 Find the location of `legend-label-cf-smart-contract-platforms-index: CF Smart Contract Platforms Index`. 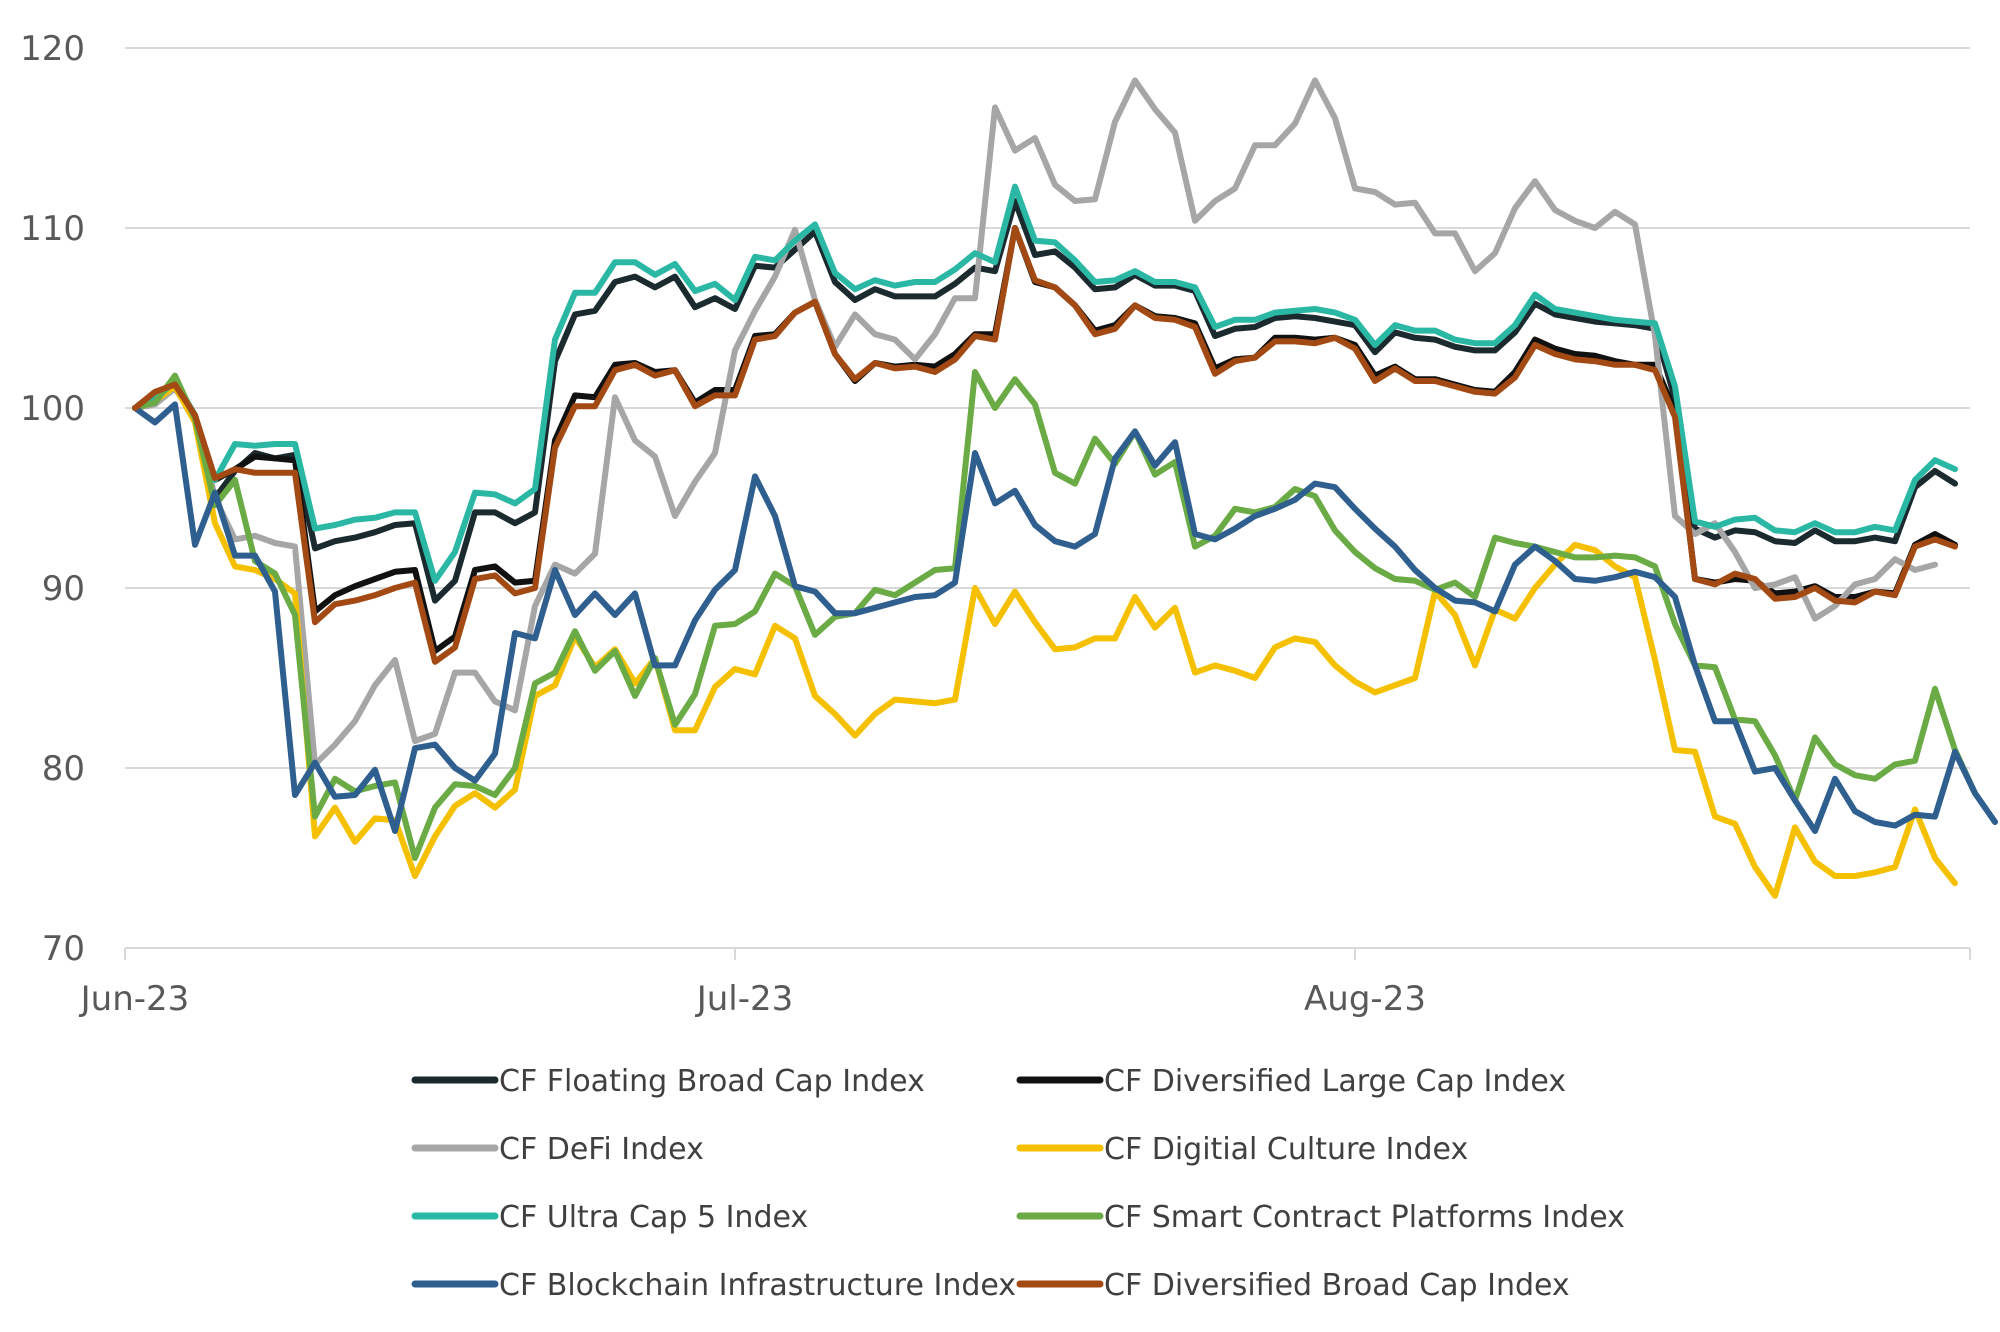

legend-label-cf-smart-contract-platforms-index: CF Smart Contract Platforms Index is located at coordinates (1364, 1217).